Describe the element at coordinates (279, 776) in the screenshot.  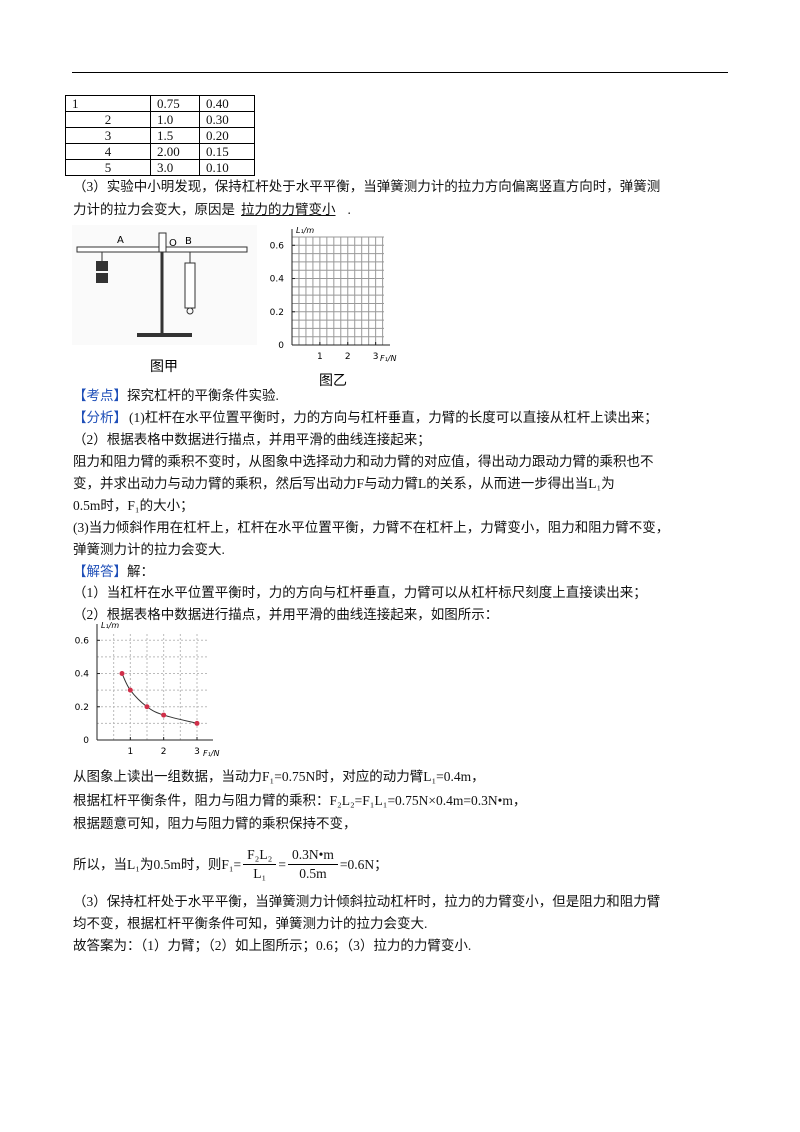
I see `text-line: 从图象上读出一组数据，当动力F₁=0.75N时，对应的动力臂L₁=0.4m，` at that location.